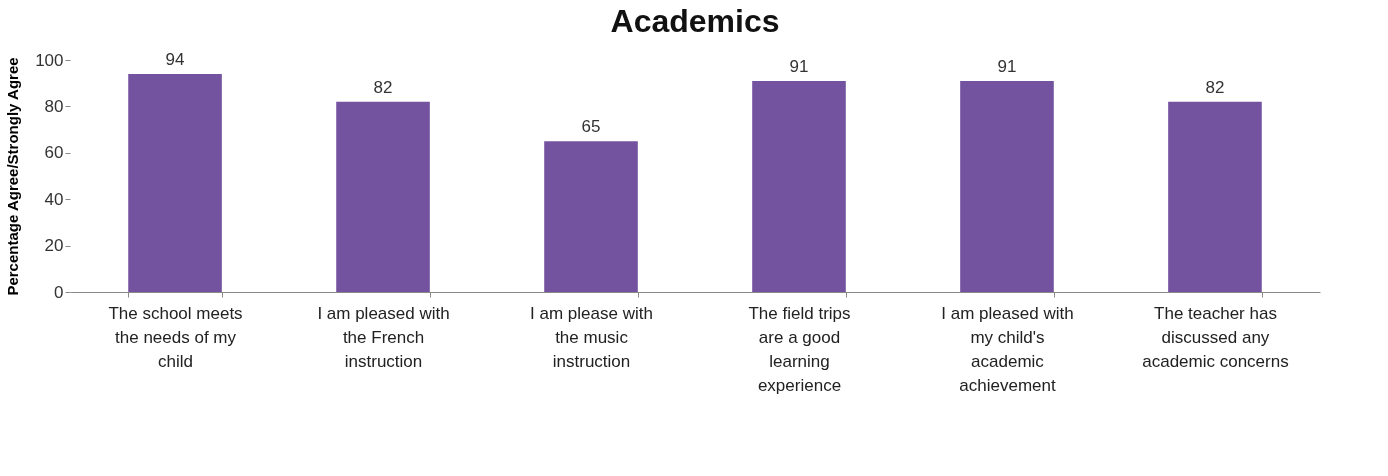 The height and width of the screenshot is (476, 1388). What do you see at coordinates (59, 292) in the screenshot?
I see `y-tick-label: 0` at bounding box center [59, 292].